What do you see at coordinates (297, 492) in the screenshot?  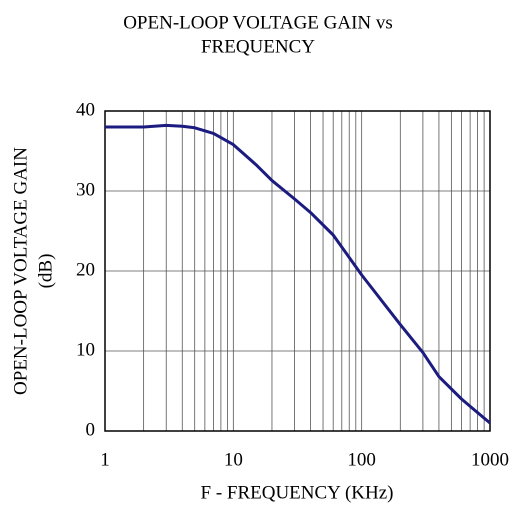 I see `x-axis-label: F - FREQUENCY (KHz)` at bounding box center [297, 492].